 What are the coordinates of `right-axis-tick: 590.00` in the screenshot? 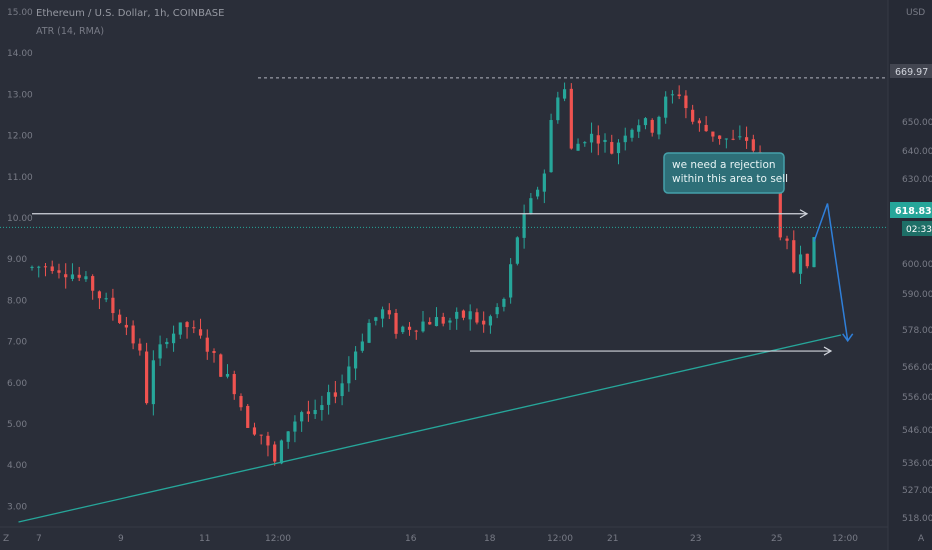 It's located at (917, 295).